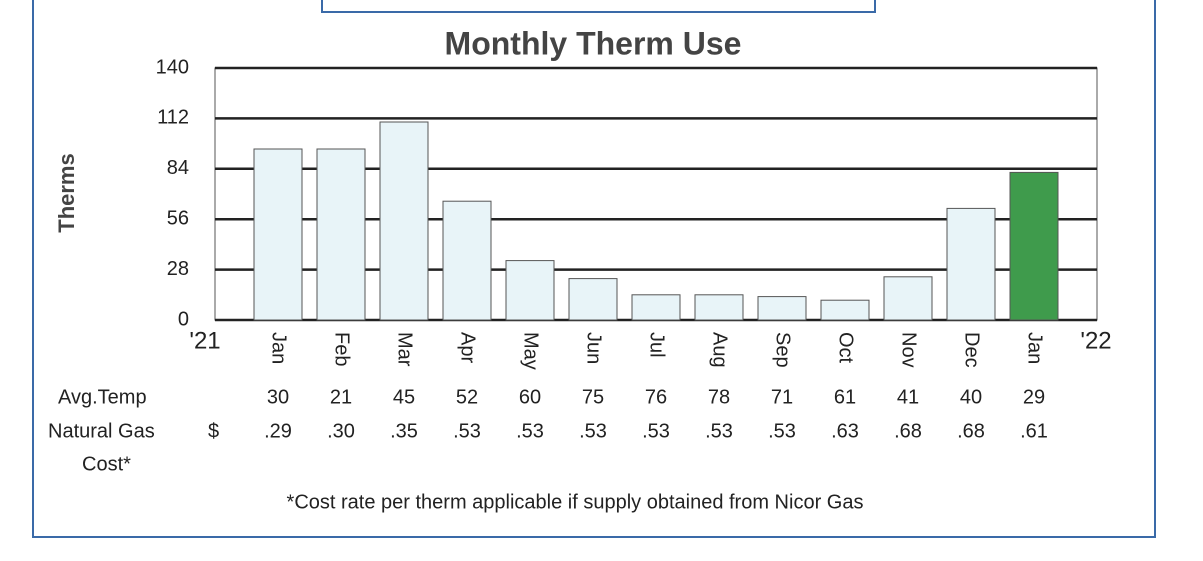 The image size is (1203, 561). What do you see at coordinates (178, 218) in the screenshot?
I see `y-tick-label: 56` at bounding box center [178, 218].